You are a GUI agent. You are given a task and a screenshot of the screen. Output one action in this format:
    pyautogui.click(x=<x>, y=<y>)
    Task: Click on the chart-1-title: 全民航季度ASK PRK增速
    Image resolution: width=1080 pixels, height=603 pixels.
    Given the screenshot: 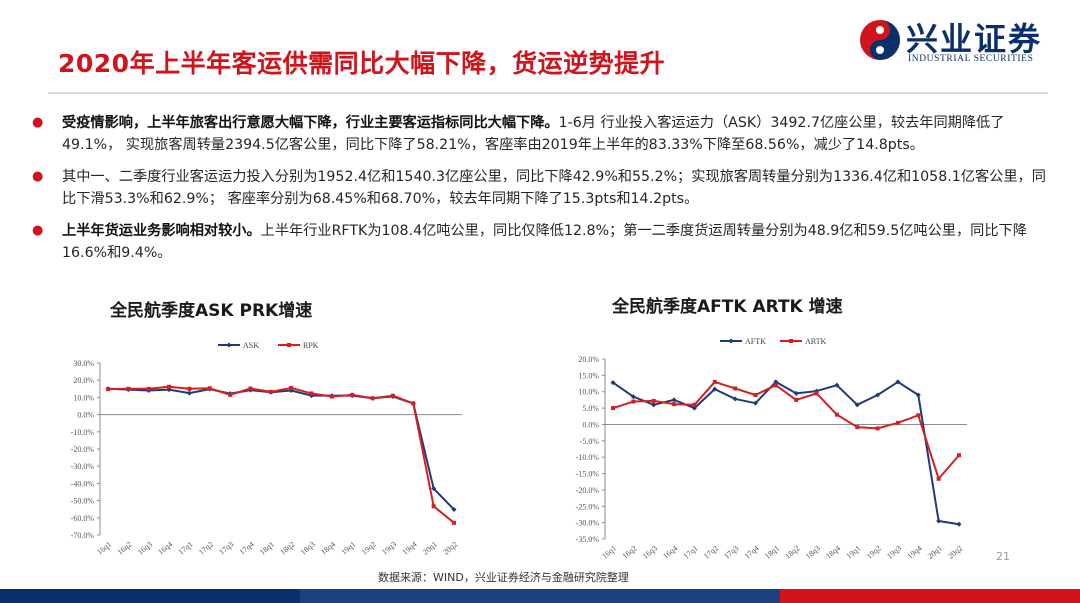 What is the action you would take?
    pyautogui.click(x=211, y=311)
    